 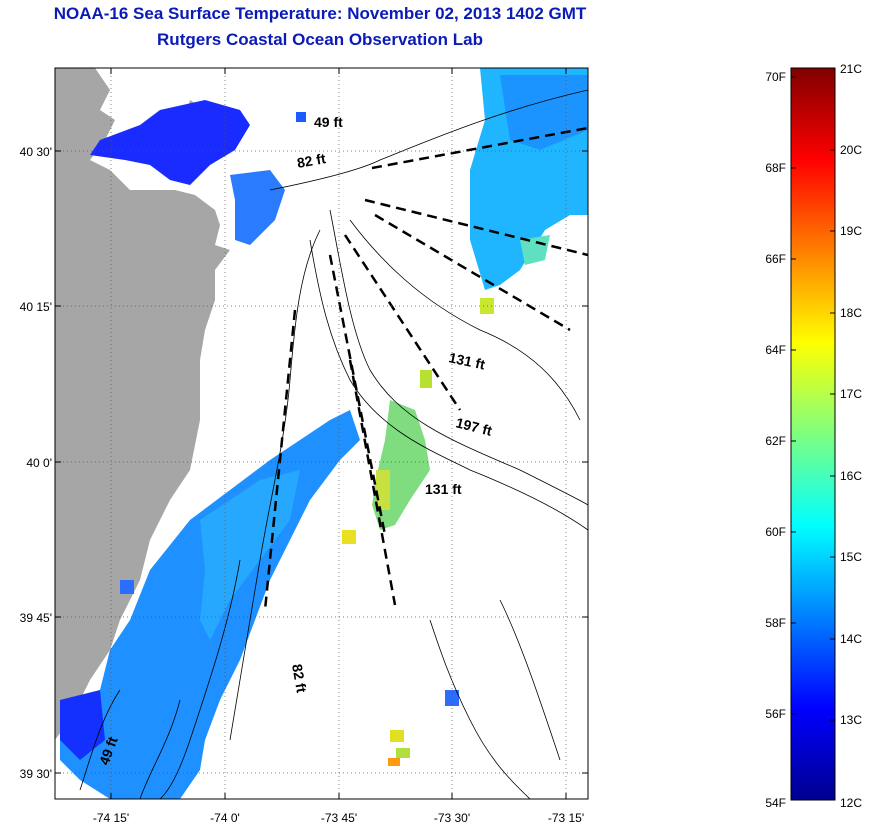 I want to click on colorbar-c-label: 18C, so click(x=851, y=313).